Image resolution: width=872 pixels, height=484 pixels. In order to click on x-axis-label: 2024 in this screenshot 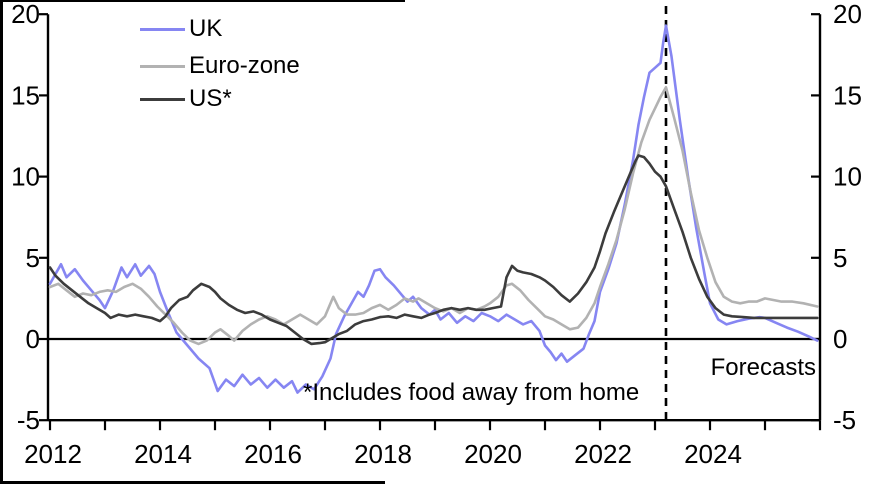, I will do `click(713, 454)`.